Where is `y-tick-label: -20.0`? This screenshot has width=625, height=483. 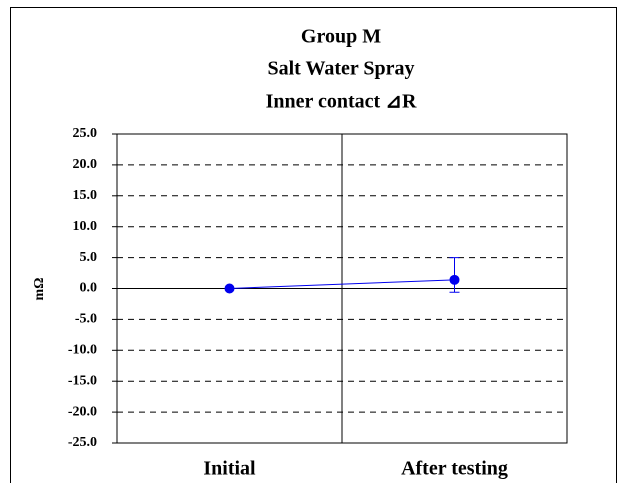
y-tick-label: -20.0 is located at coordinates (82, 411).